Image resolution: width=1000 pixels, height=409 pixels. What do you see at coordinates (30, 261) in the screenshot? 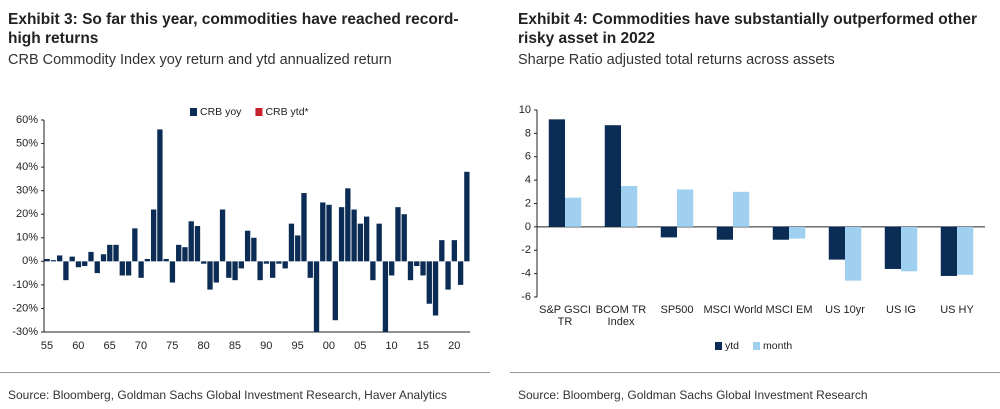
I see `y-tick-label: 0%` at bounding box center [30, 261].